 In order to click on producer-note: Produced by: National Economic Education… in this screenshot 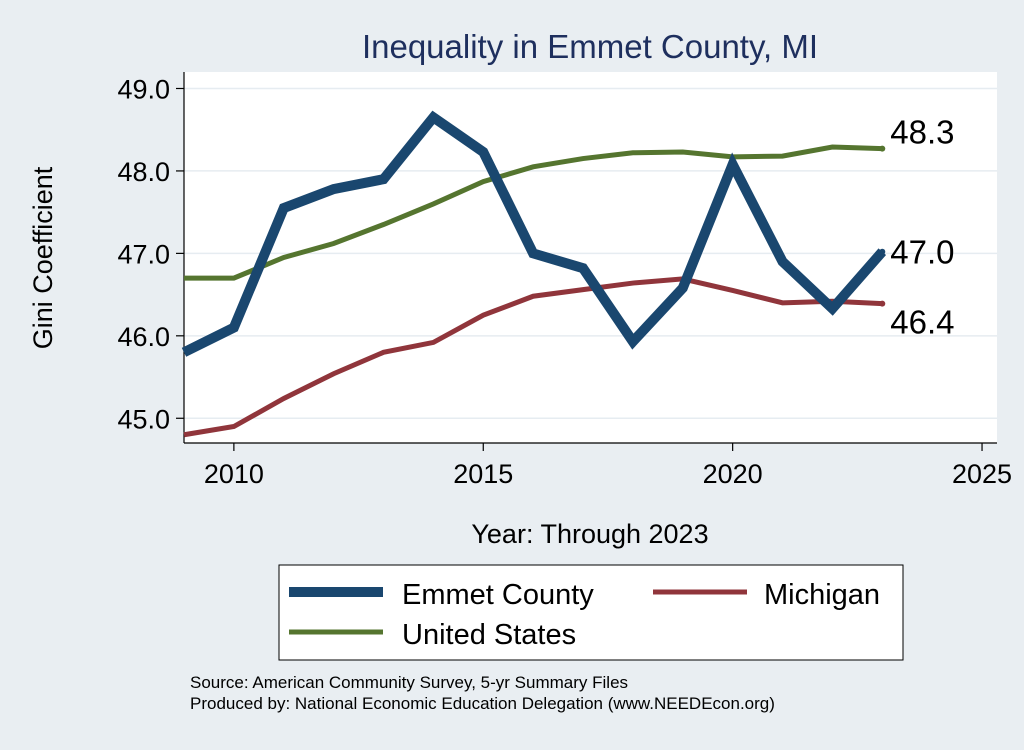, I will do `click(482, 703)`.